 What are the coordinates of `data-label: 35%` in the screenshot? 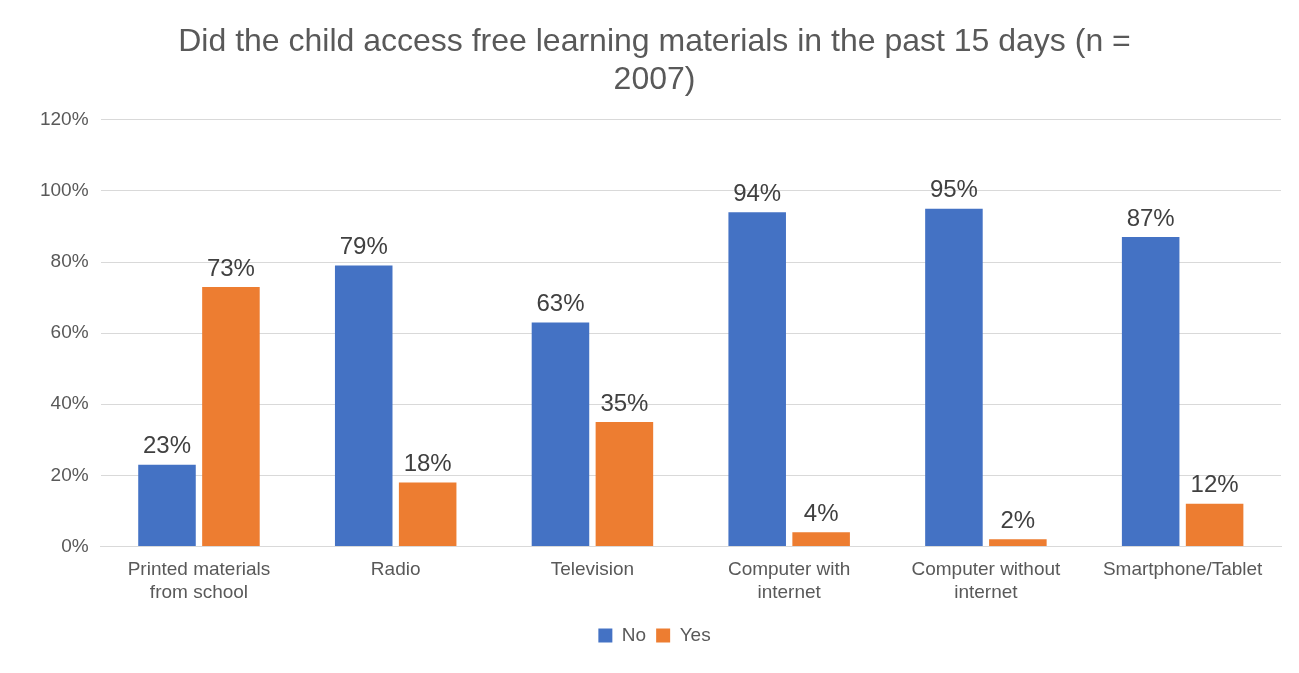 It's located at (624, 402).